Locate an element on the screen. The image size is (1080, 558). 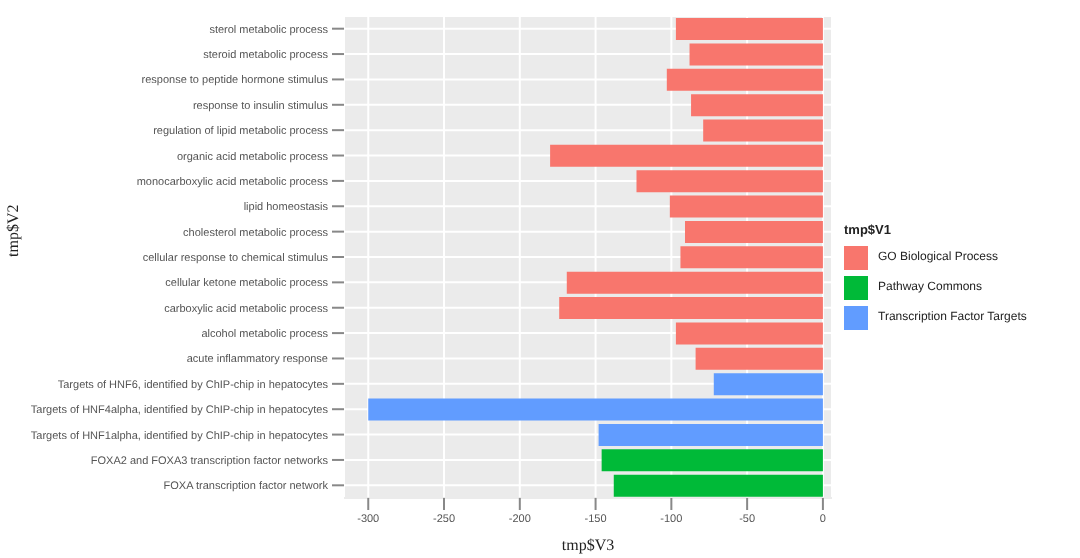
x-axis-title: tmp$V3 is located at coordinates (588, 545).